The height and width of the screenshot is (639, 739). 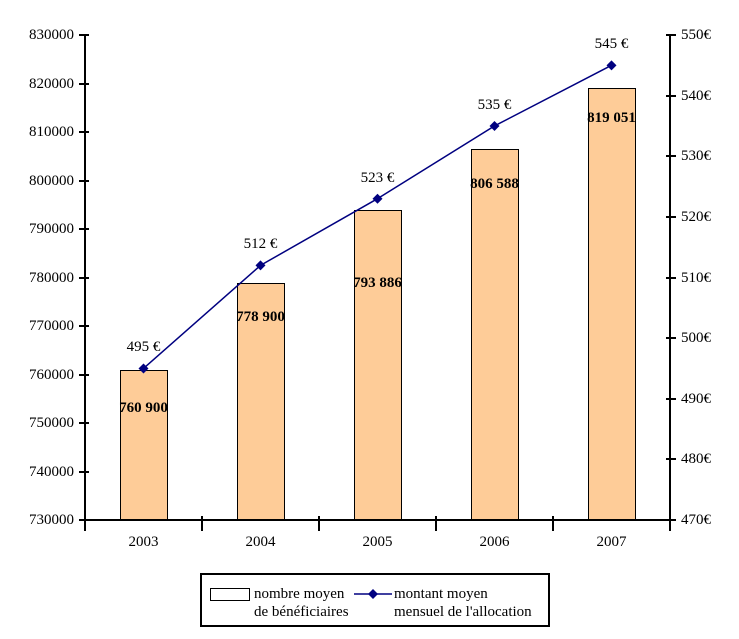 I want to click on right-axis-tick-label: 510€, so click(x=696, y=277).